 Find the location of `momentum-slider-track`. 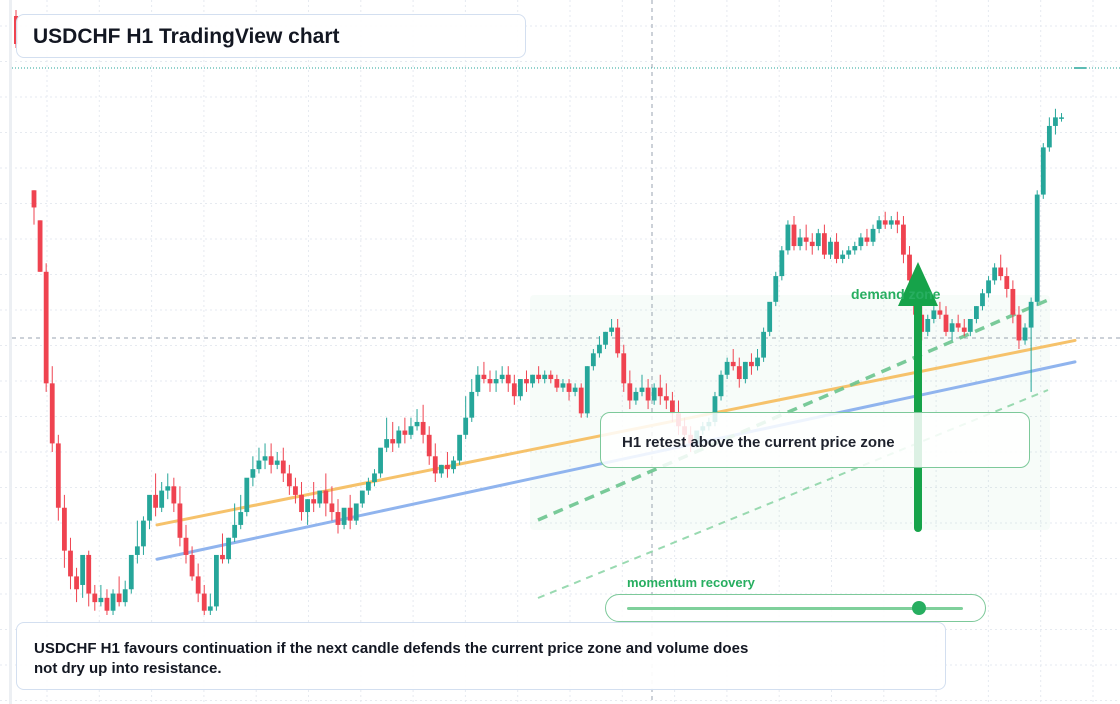

momentum-slider-track is located at coordinates (795, 608).